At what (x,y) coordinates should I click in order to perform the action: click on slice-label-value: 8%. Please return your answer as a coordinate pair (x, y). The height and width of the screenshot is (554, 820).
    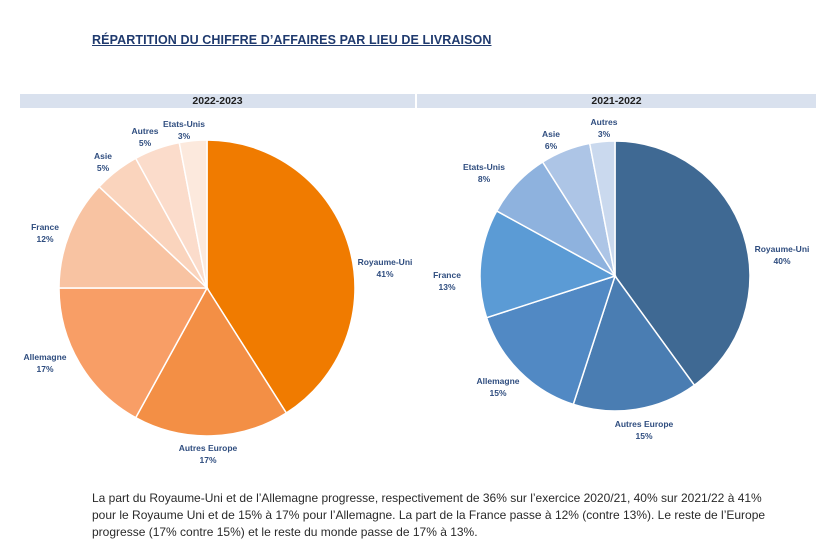
    Looking at the image, I should click on (484, 179).